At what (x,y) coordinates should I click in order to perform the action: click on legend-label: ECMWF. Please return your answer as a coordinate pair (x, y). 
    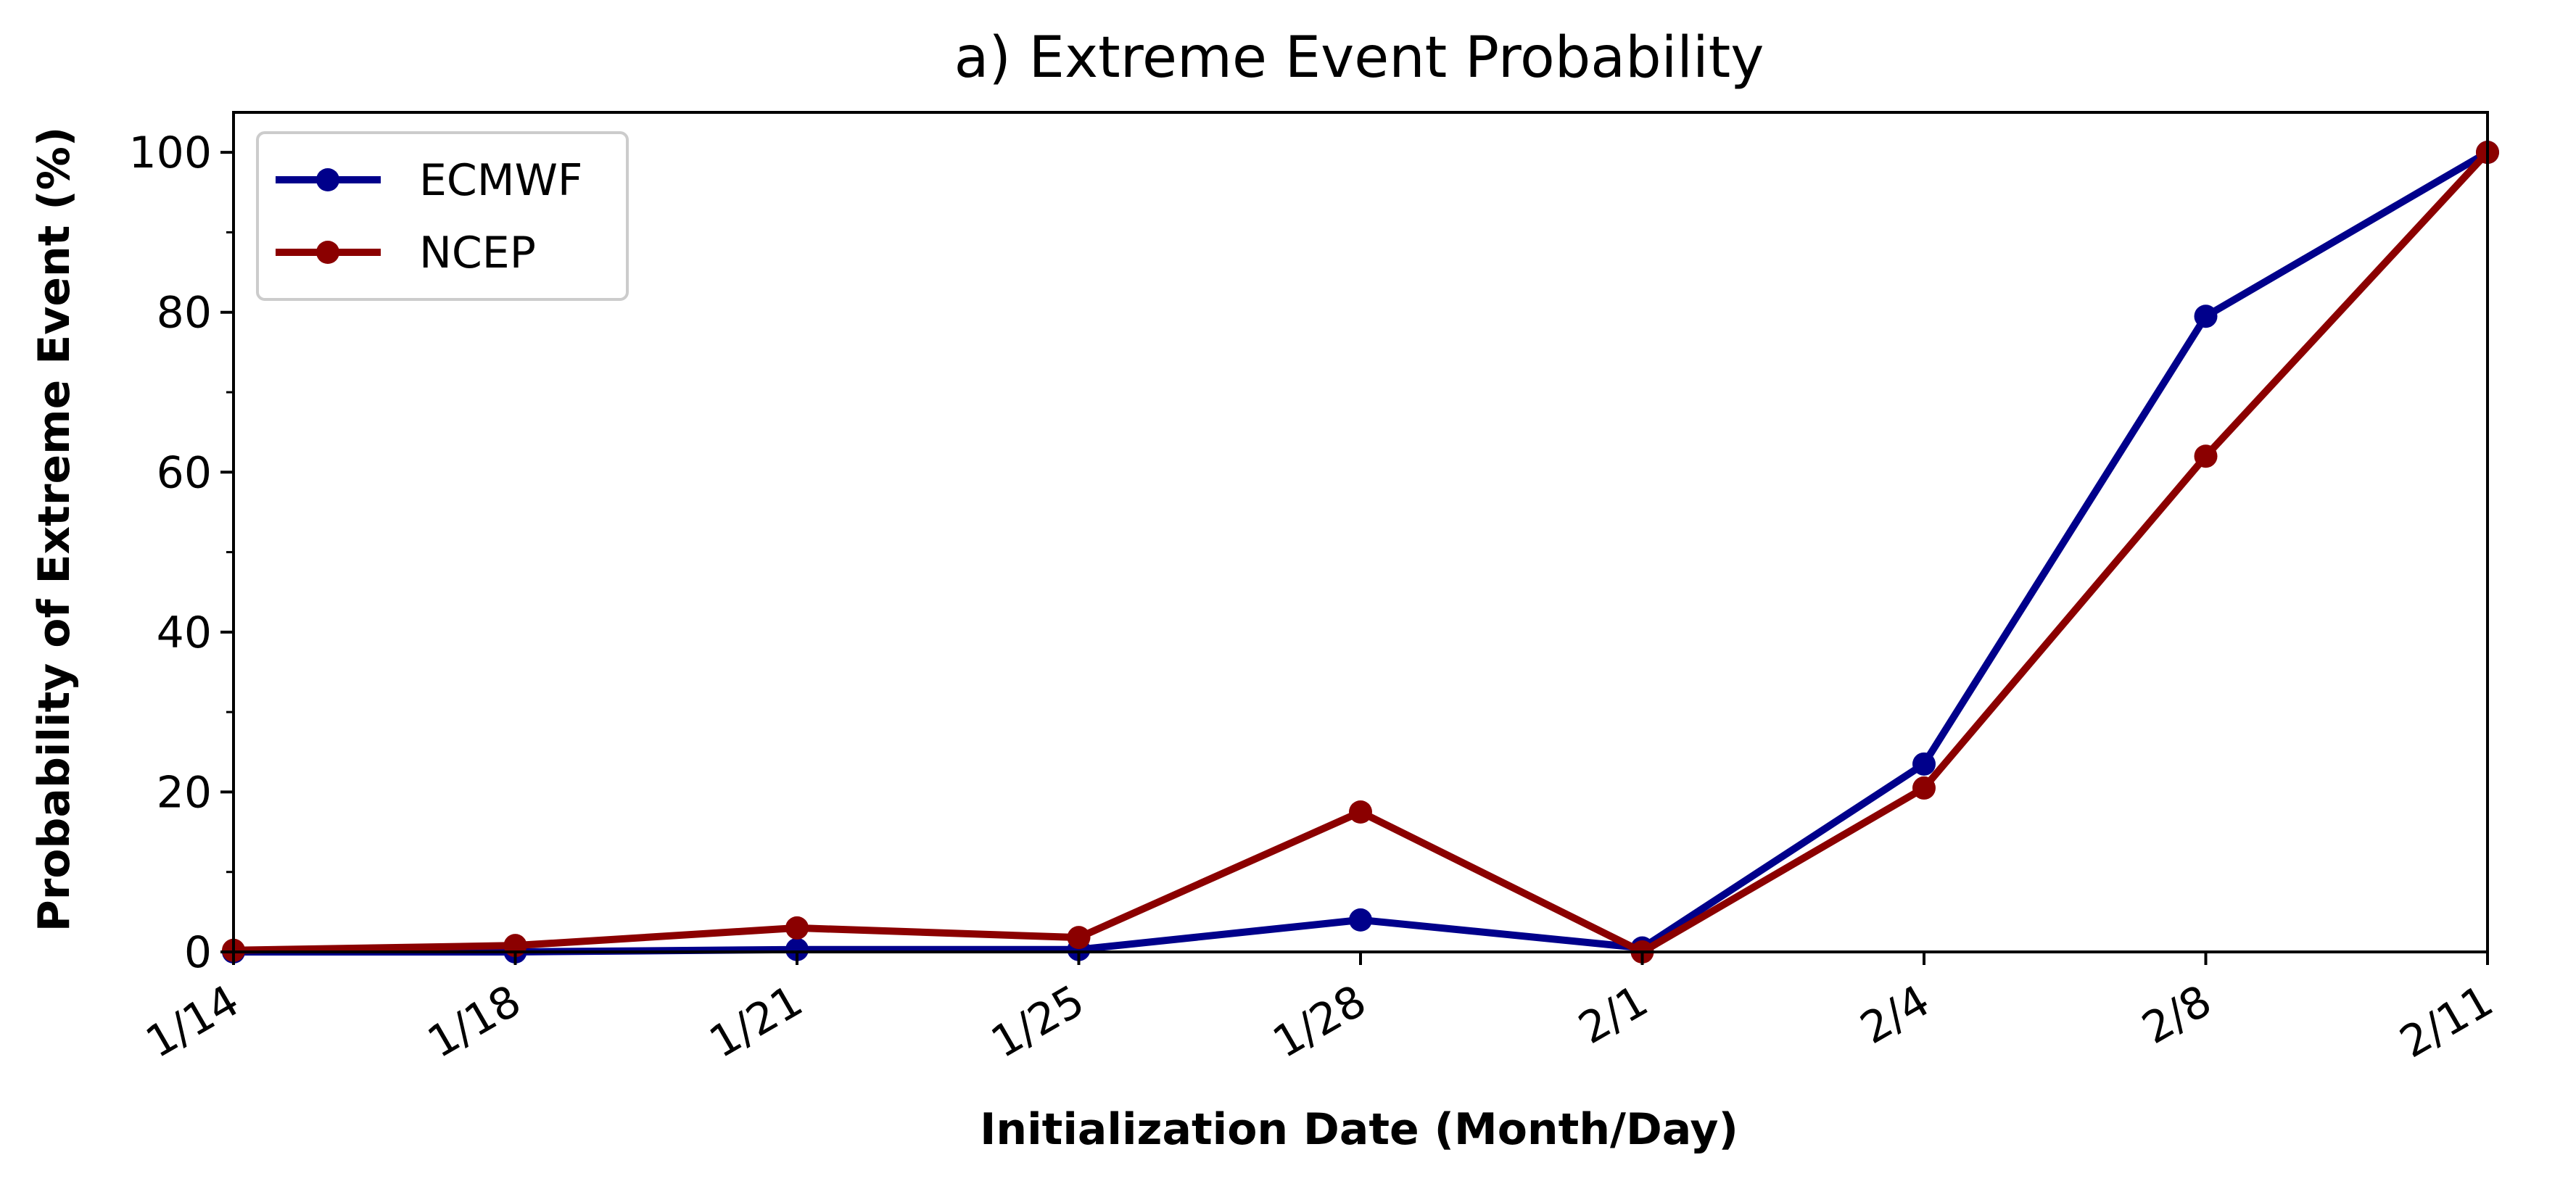
    Looking at the image, I should click on (500, 180).